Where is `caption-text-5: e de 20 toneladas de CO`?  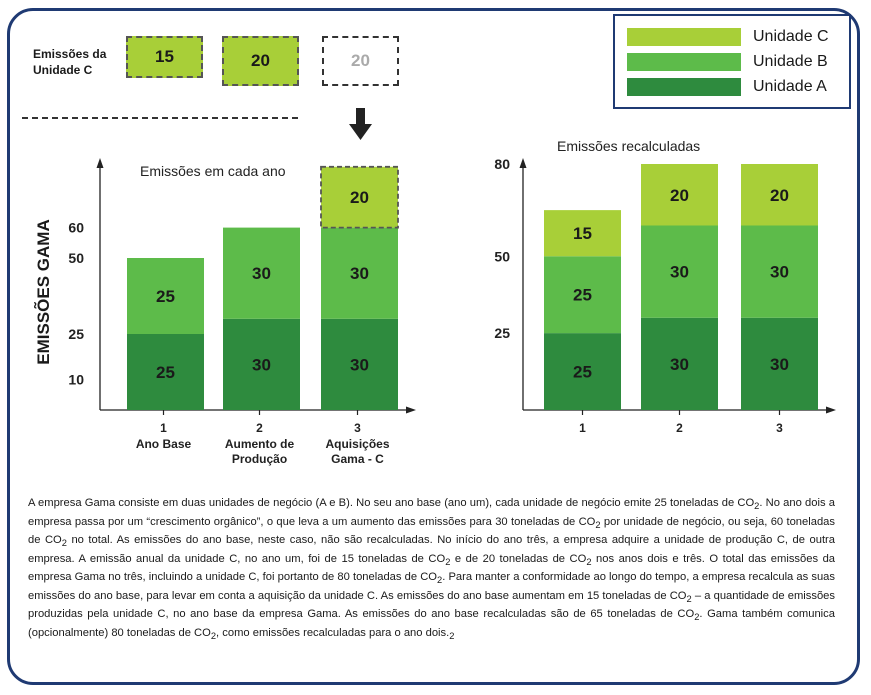
caption-text-5: e de 20 toneladas de CO is located at coordinates (518, 558).